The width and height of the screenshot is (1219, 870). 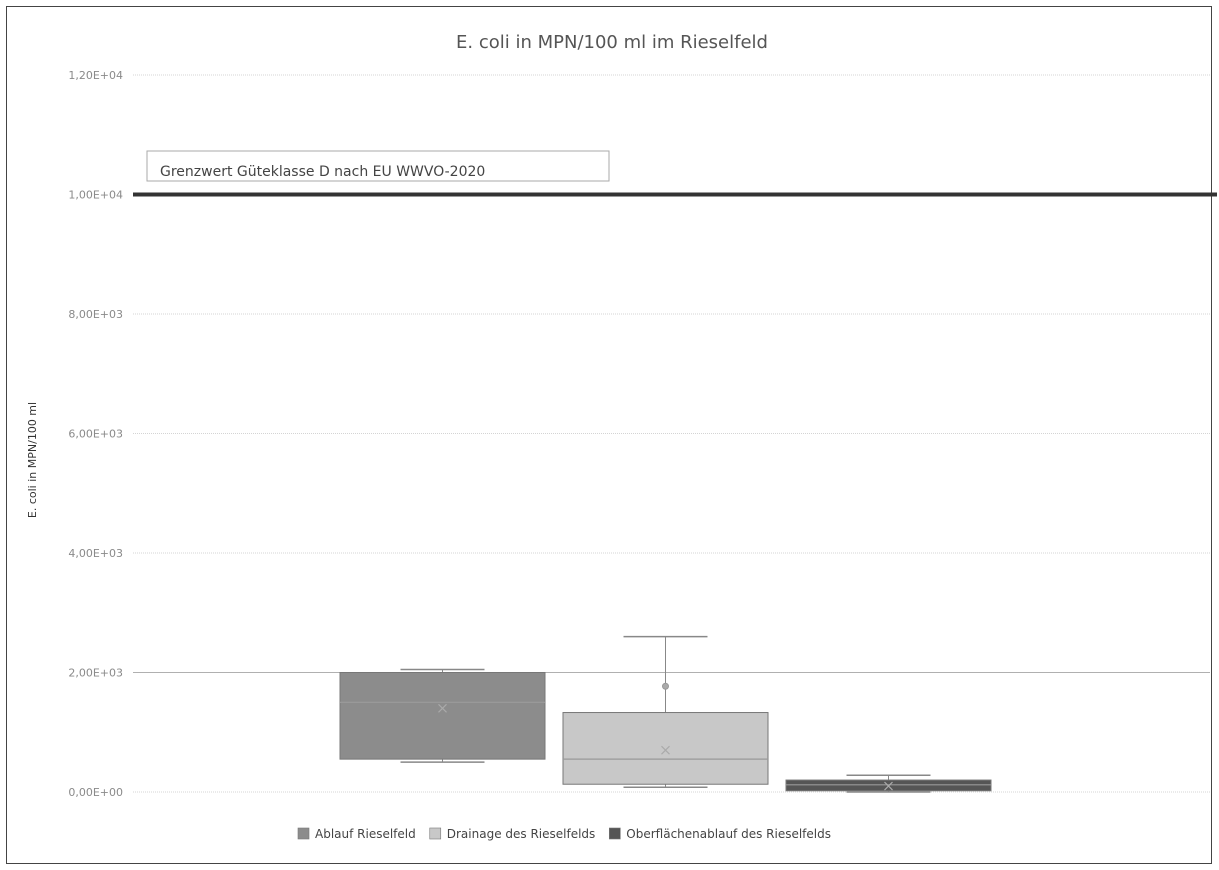 I want to click on legend-item: Ablauf Rieselfeld, so click(x=356, y=834).